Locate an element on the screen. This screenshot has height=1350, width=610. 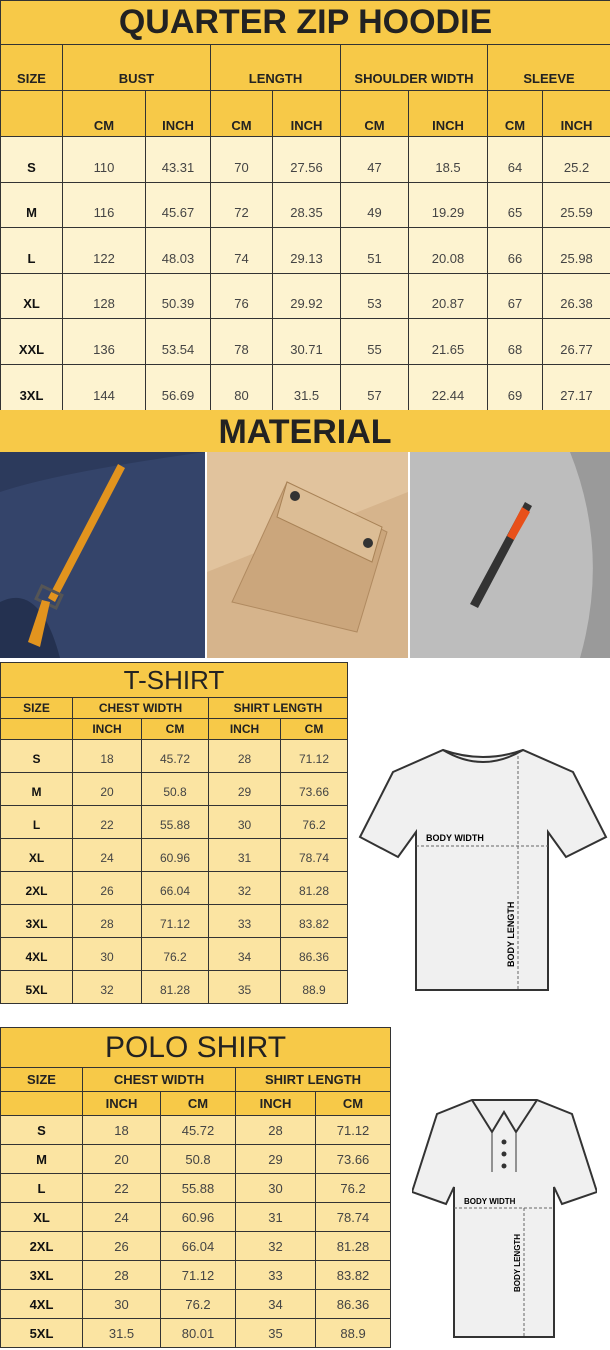
table-row: XXL 136 53.54 78 30.71 55 21.65 68 26.77 is located at coordinates (305, 341).